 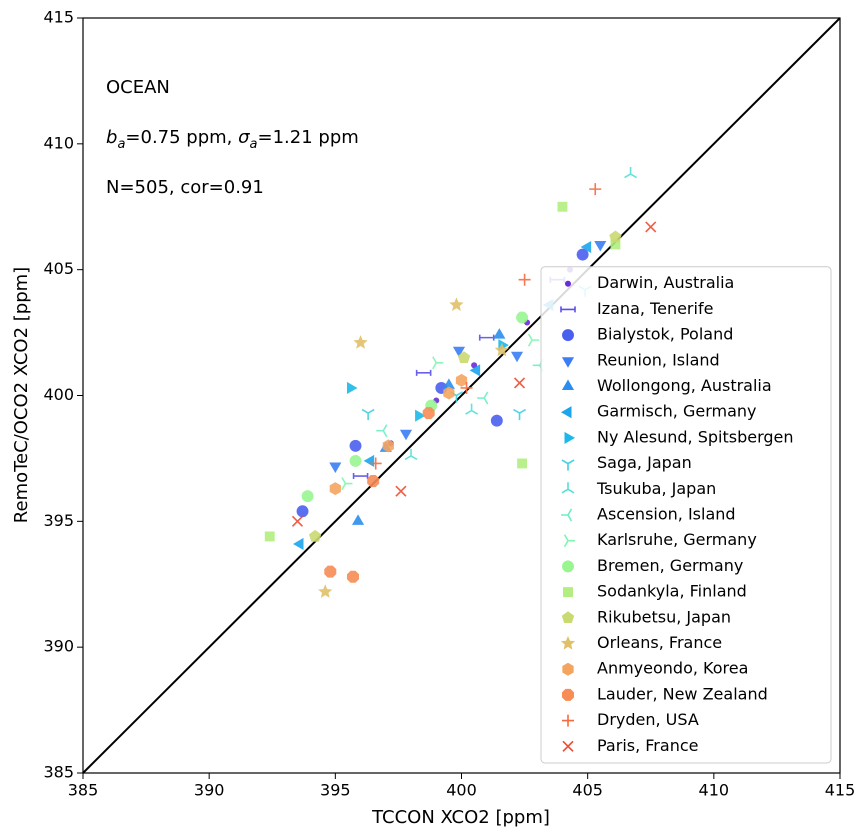 What do you see at coordinates (664, 616) in the screenshot?
I see `legend-label: Rikubetsu, Japan` at bounding box center [664, 616].